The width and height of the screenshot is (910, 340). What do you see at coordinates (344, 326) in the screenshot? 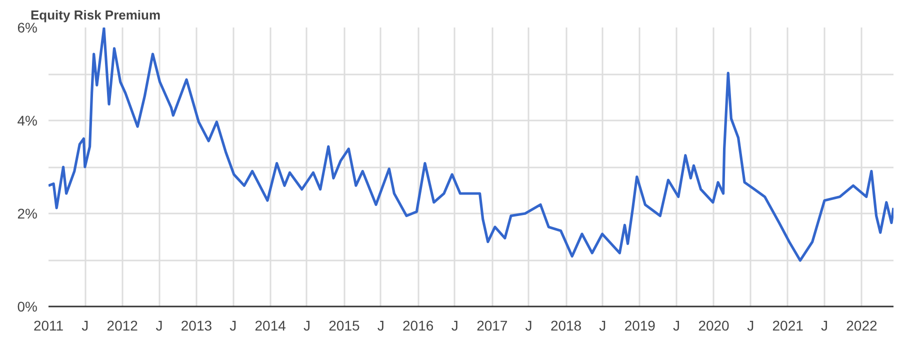
I see `x-tick-label: 2015` at bounding box center [344, 326].